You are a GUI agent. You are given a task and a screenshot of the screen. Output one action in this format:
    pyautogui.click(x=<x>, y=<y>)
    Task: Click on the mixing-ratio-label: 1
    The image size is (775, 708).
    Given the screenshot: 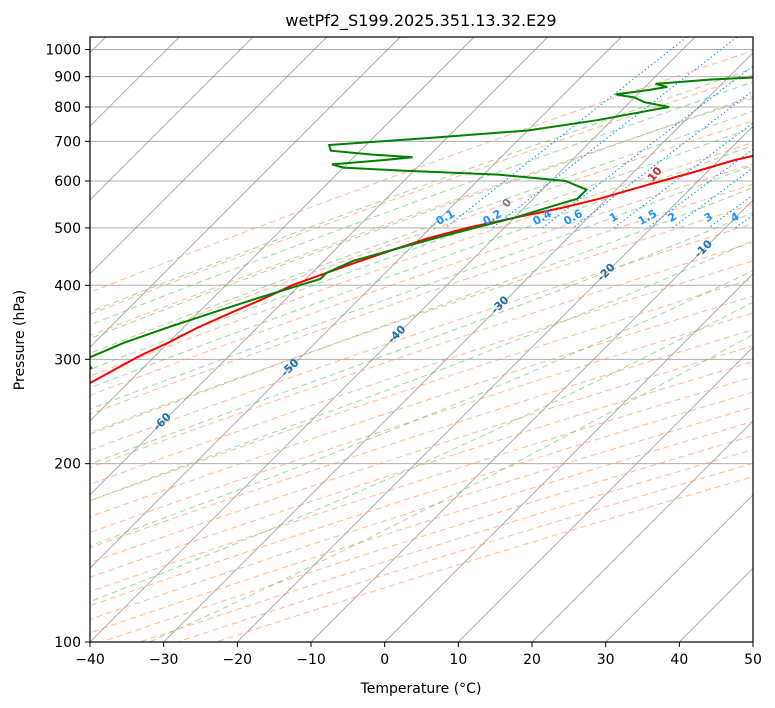 What is the action you would take?
    pyautogui.click(x=613, y=217)
    